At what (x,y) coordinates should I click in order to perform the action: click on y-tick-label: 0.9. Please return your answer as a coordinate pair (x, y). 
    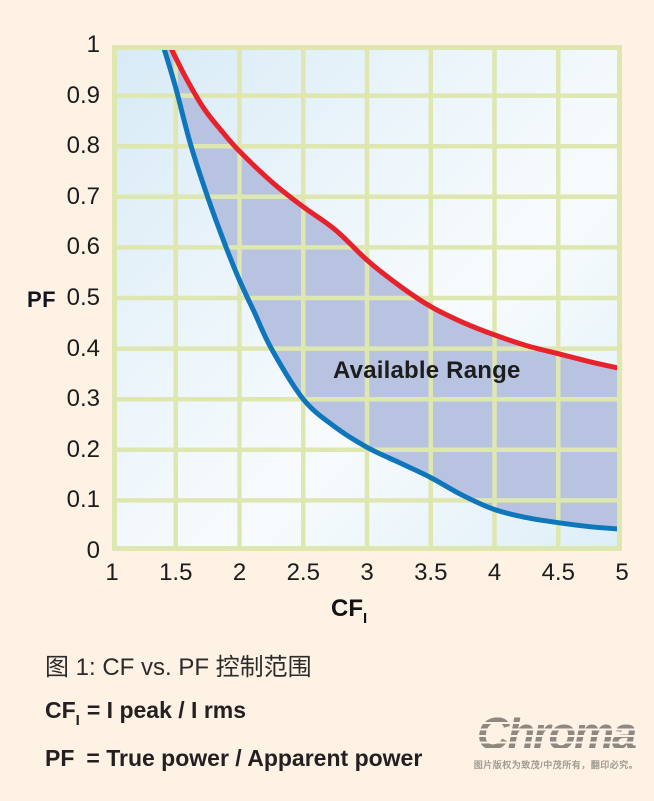
    Looking at the image, I should click on (83, 95).